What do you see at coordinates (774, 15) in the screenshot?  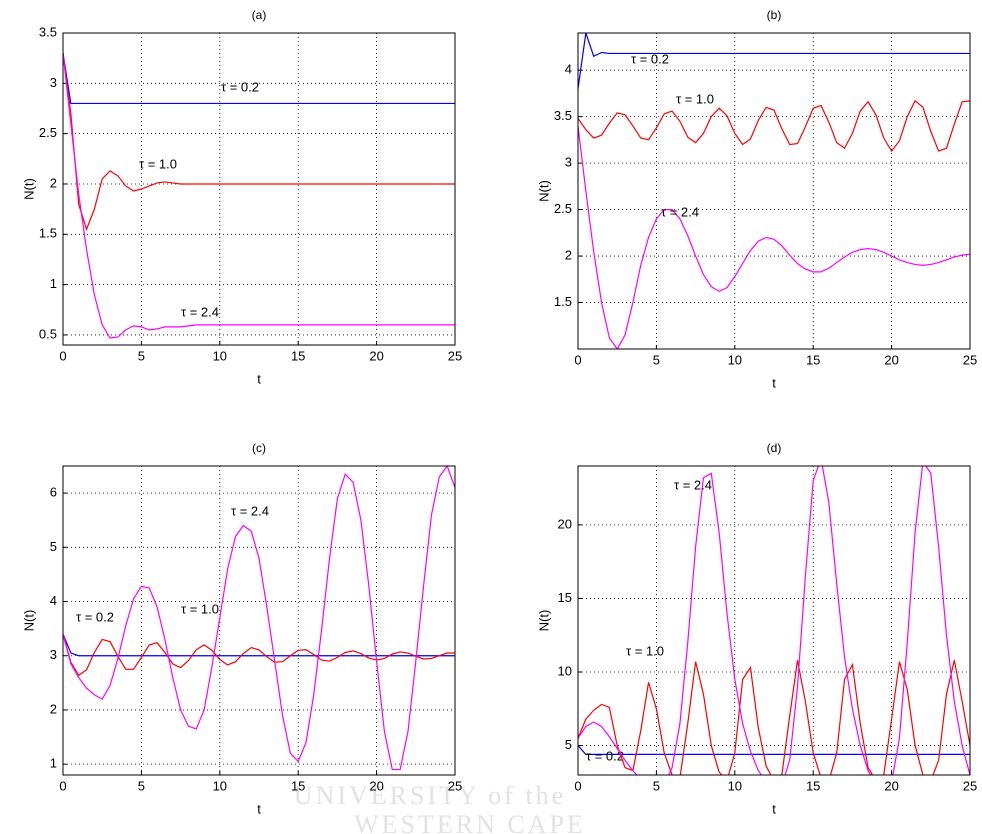 I see `chart-title: (b)` at bounding box center [774, 15].